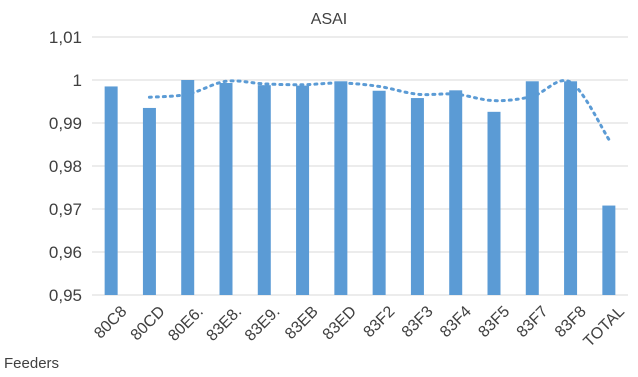 This screenshot has height=377, width=638. Describe the element at coordinates (264, 190) in the screenshot. I see `bar-83e9` at that location.